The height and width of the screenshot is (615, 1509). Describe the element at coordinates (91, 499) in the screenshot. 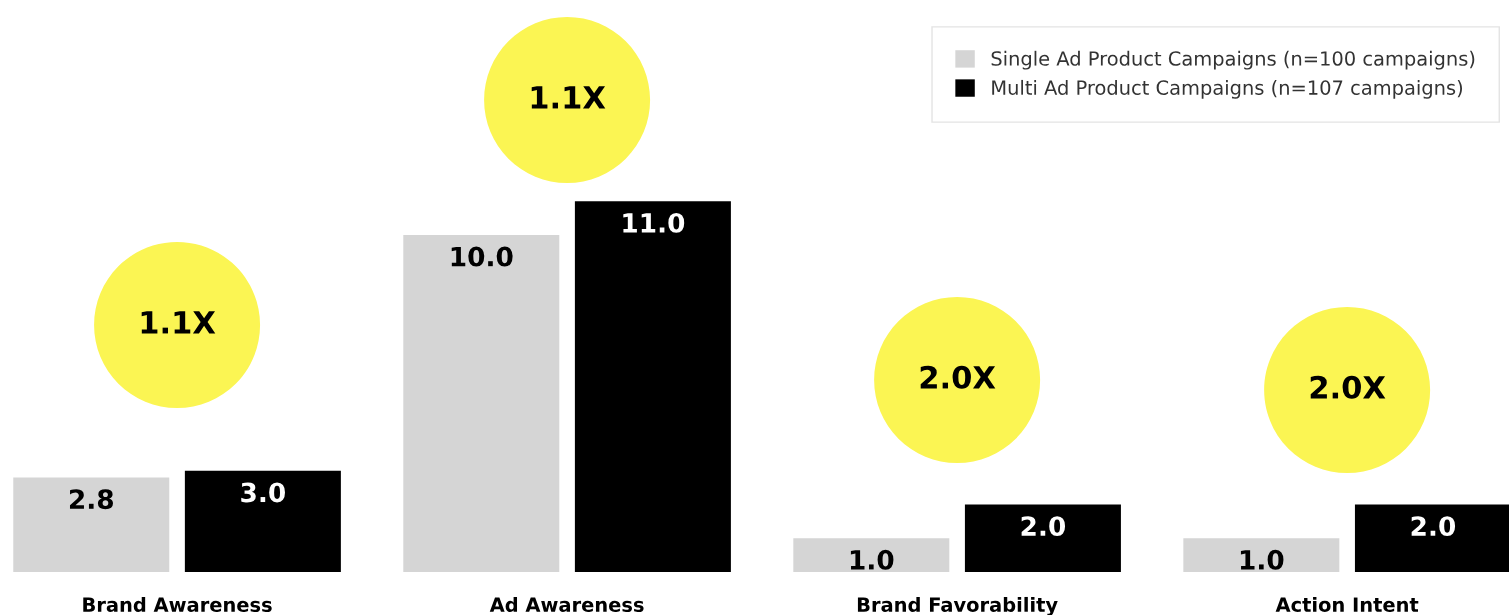

I see `data-label: 2.8` at that location.